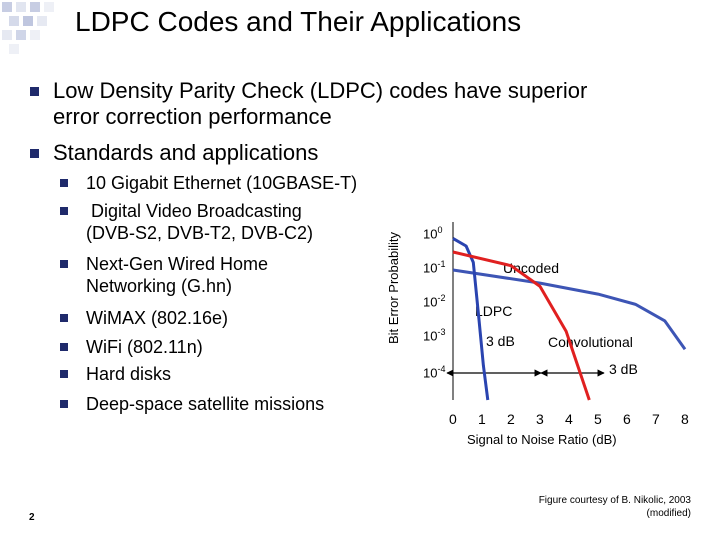 The image size is (720, 540). I want to click on x-tick-label: 3, so click(540, 419).